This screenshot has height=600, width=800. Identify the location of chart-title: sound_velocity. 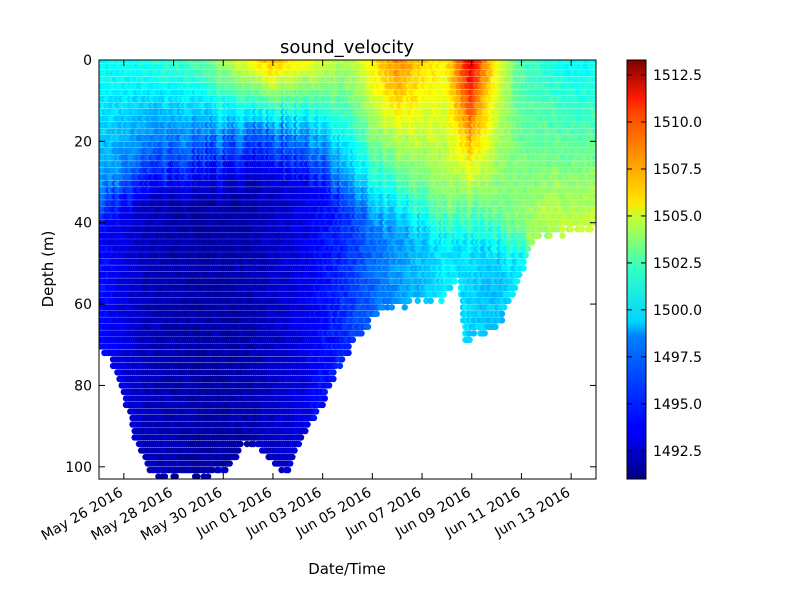
(347, 47).